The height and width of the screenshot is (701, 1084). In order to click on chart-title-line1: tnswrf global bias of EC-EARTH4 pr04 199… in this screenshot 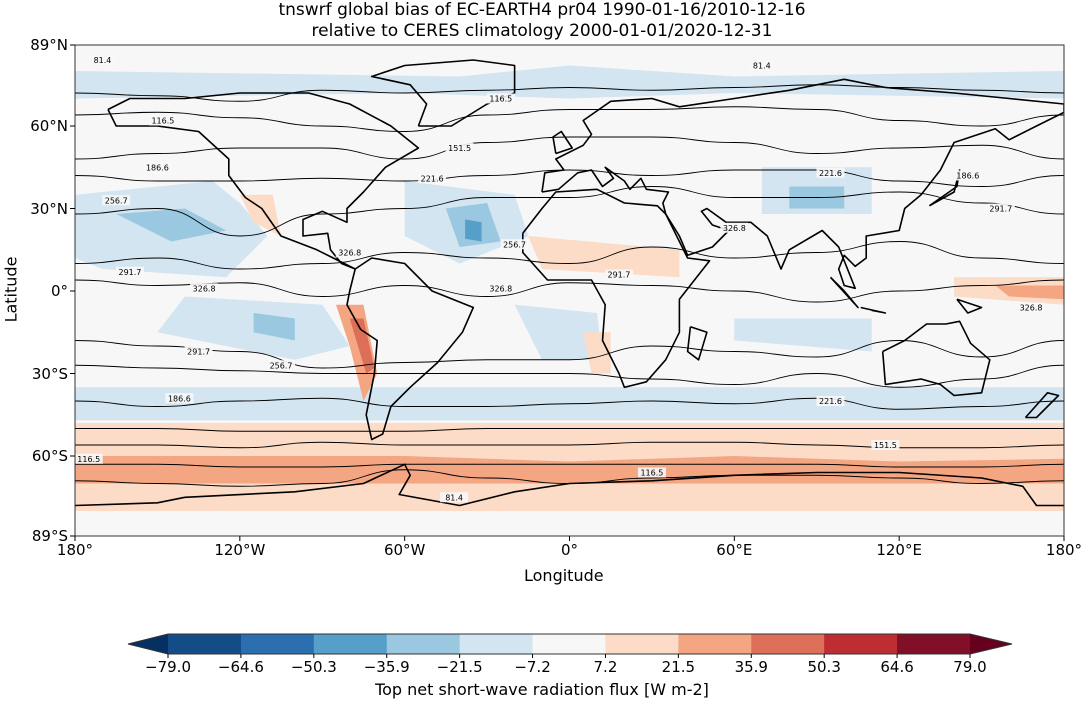, I will do `click(542, 10)`.